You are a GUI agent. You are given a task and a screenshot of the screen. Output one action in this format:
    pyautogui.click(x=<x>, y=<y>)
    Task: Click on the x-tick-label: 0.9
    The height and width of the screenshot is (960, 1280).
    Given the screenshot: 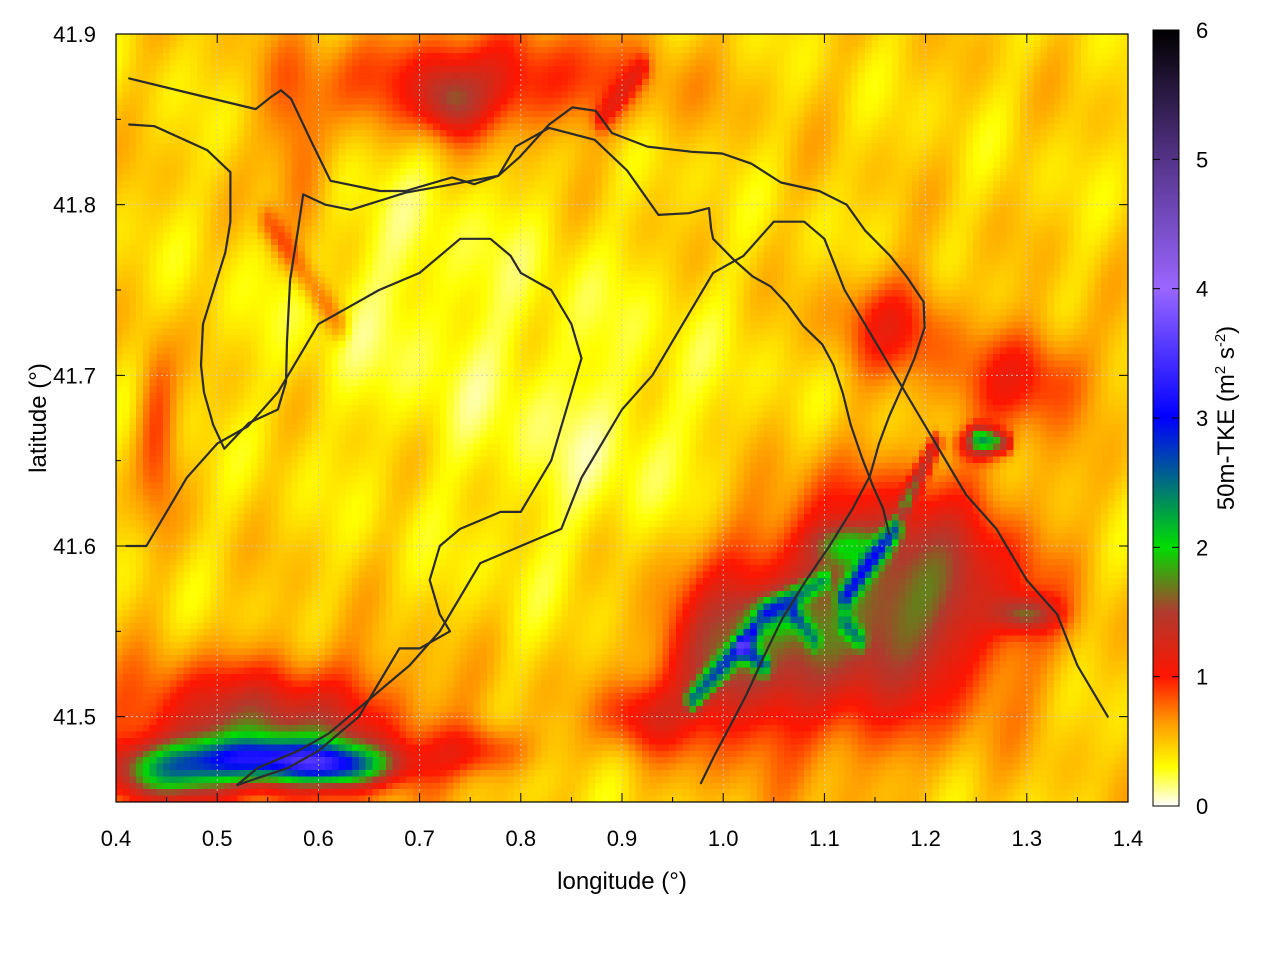 What is the action you would take?
    pyautogui.click(x=622, y=838)
    